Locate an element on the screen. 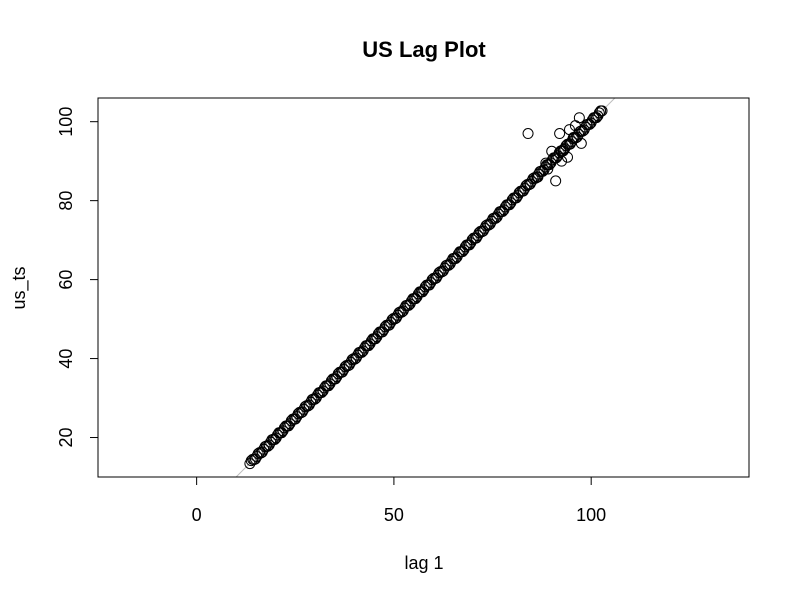 The width and height of the screenshot is (800, 600). x-tick-label: 50 is located at coordinates (394, 515).